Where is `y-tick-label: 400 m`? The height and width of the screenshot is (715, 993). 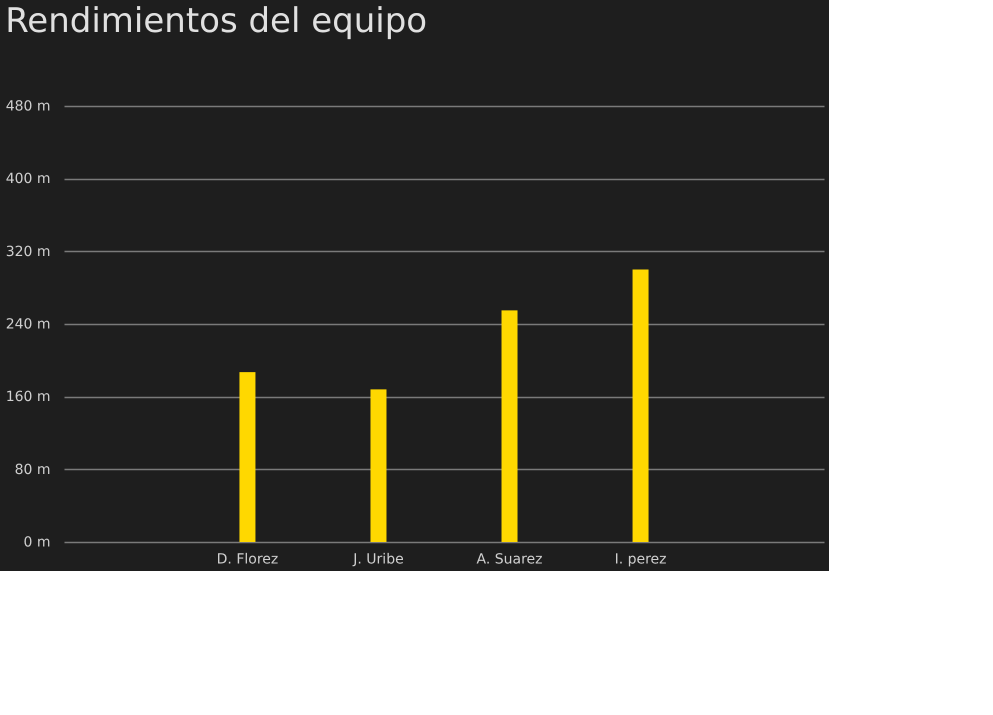 y-tick-label: 400 m is located at coordinates (28, 179).